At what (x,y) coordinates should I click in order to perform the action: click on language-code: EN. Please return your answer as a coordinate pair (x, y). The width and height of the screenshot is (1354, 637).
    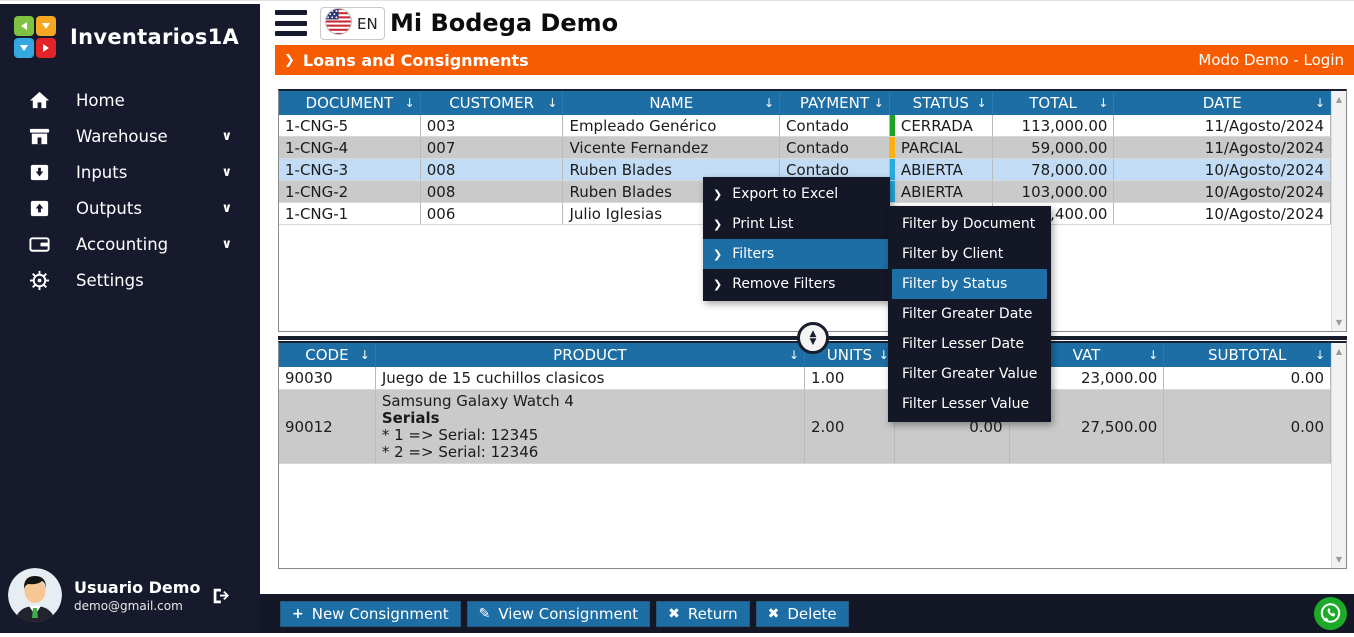
    Looking at the image, I should click on (367, 23).